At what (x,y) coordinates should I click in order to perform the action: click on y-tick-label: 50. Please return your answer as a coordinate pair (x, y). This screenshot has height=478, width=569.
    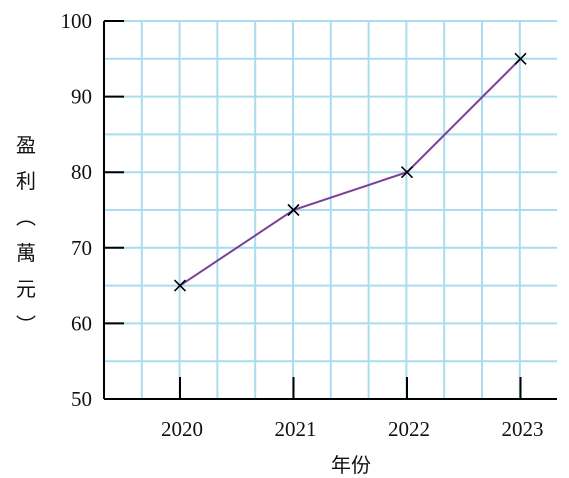
    Looking at the image, I should click on (81, 399).